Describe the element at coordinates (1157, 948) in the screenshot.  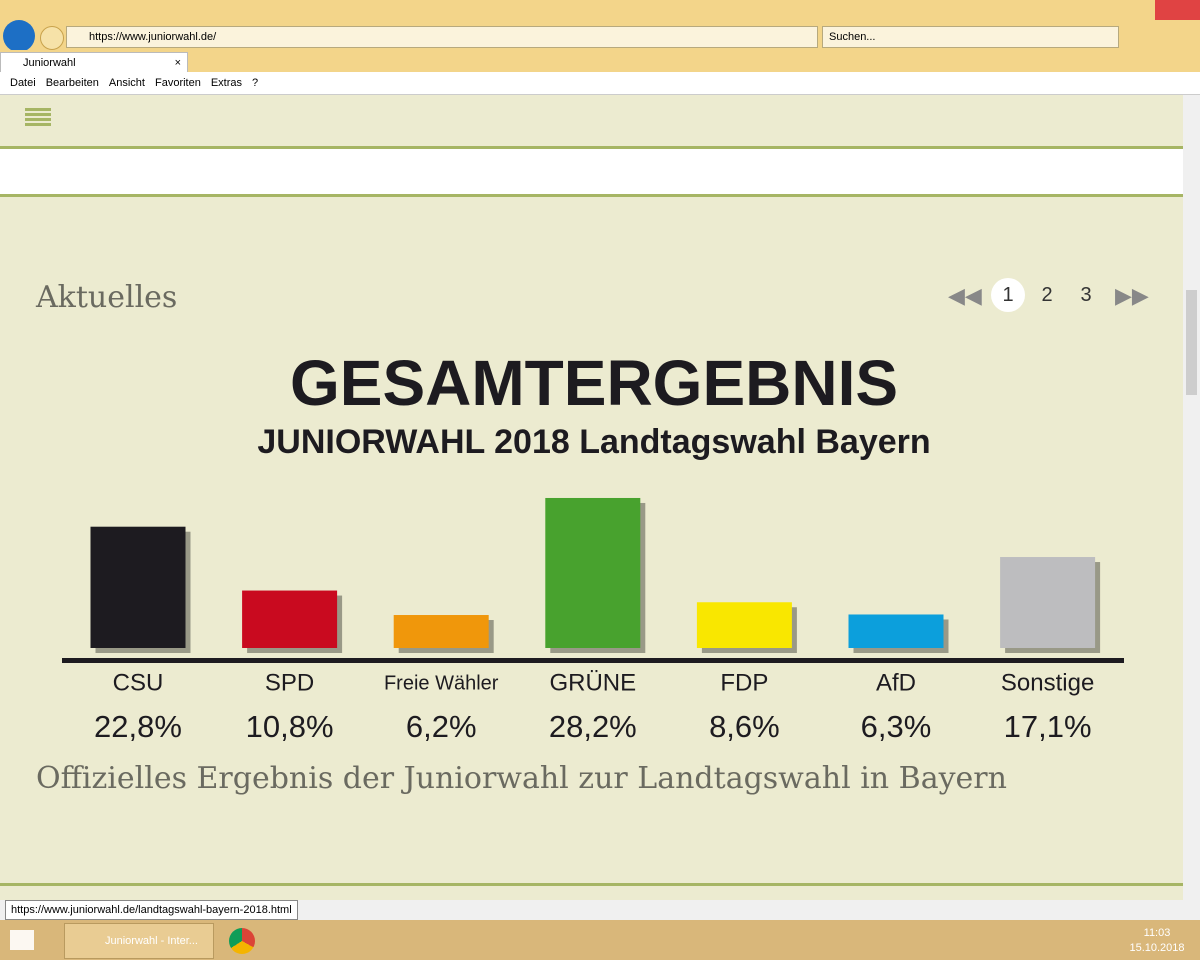
I see `clock-date: 15.10.2018` at that location.